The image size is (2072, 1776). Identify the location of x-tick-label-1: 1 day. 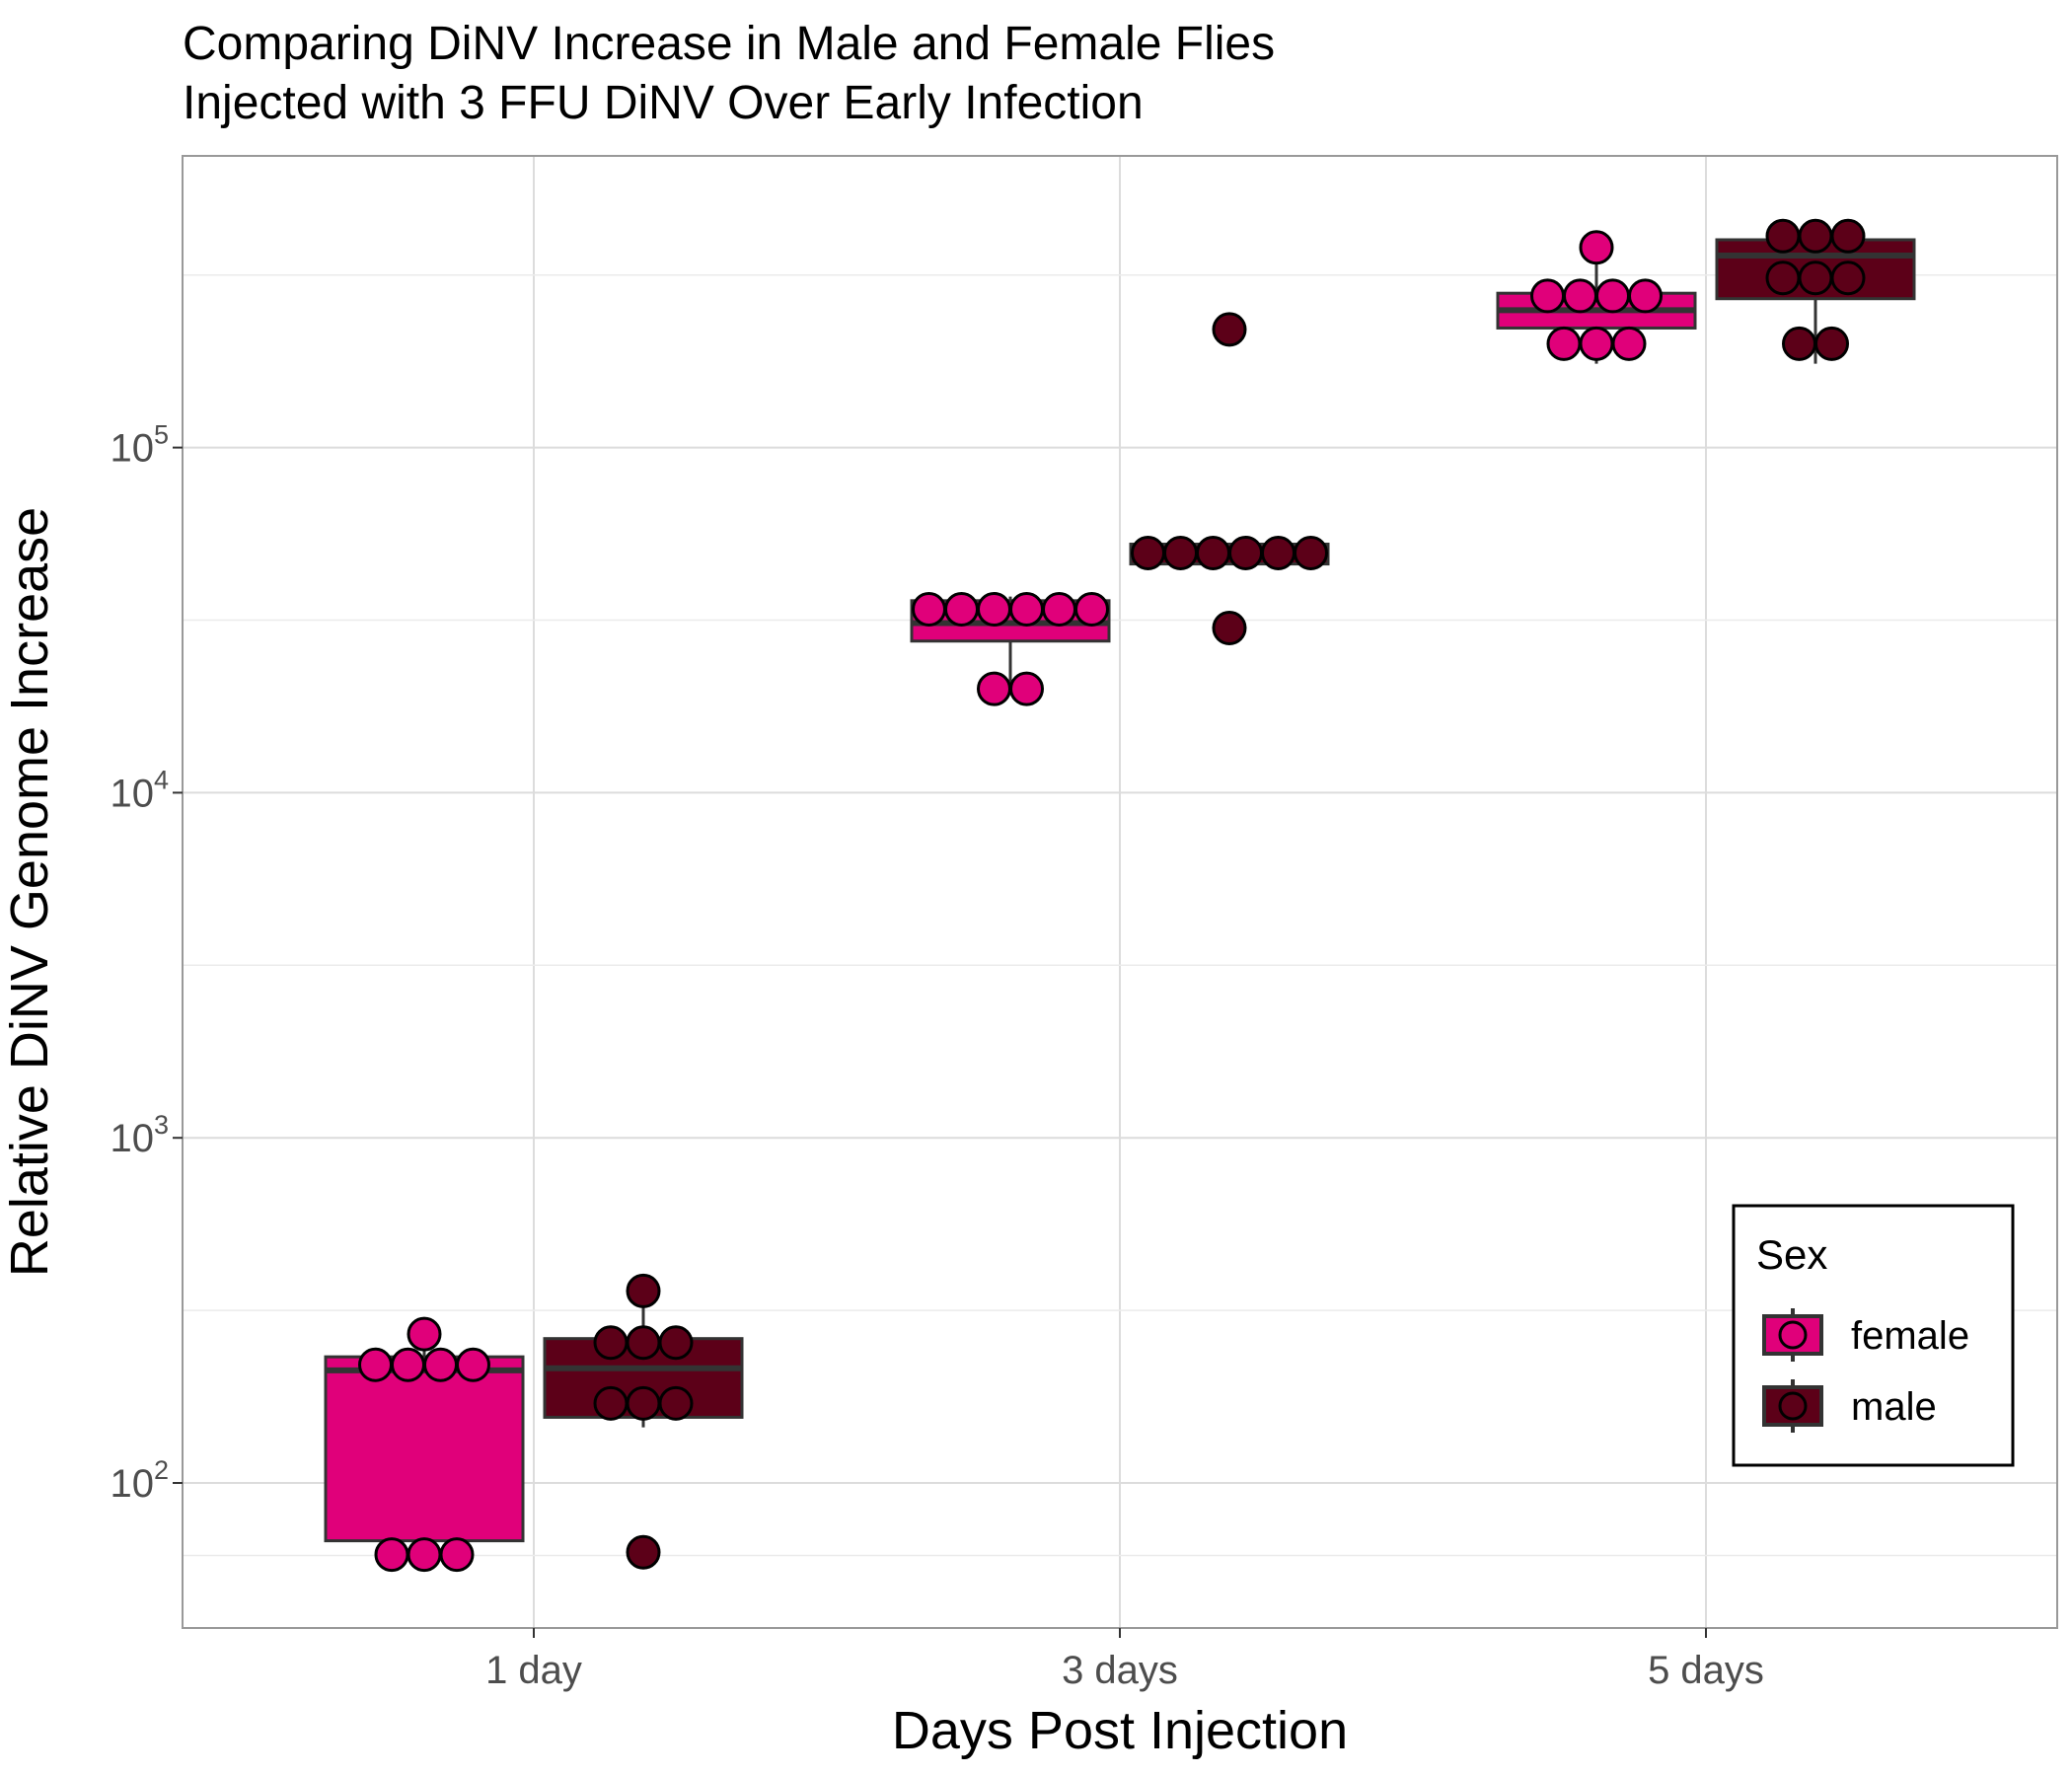
(533, 1670).